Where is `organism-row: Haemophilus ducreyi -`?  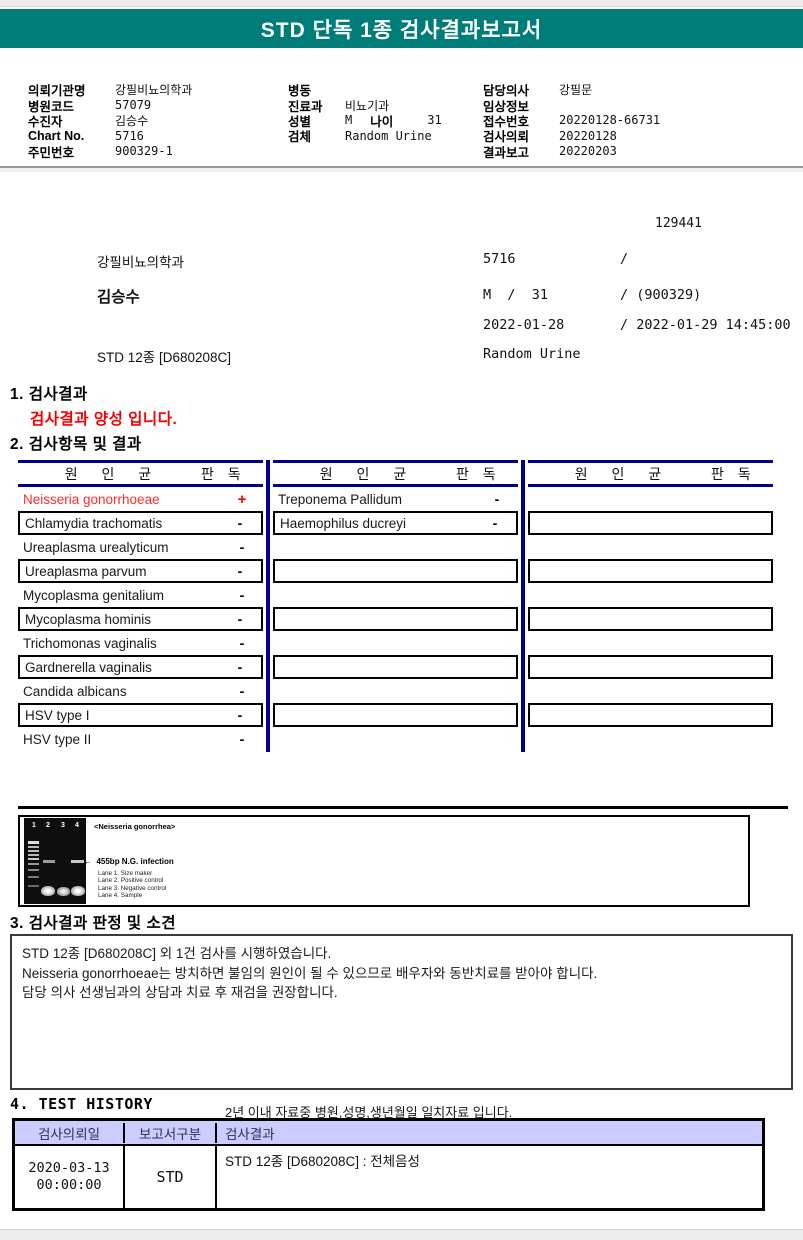
organism-row: Haemophilus ducreyi - is located at coordinates (395, 523).